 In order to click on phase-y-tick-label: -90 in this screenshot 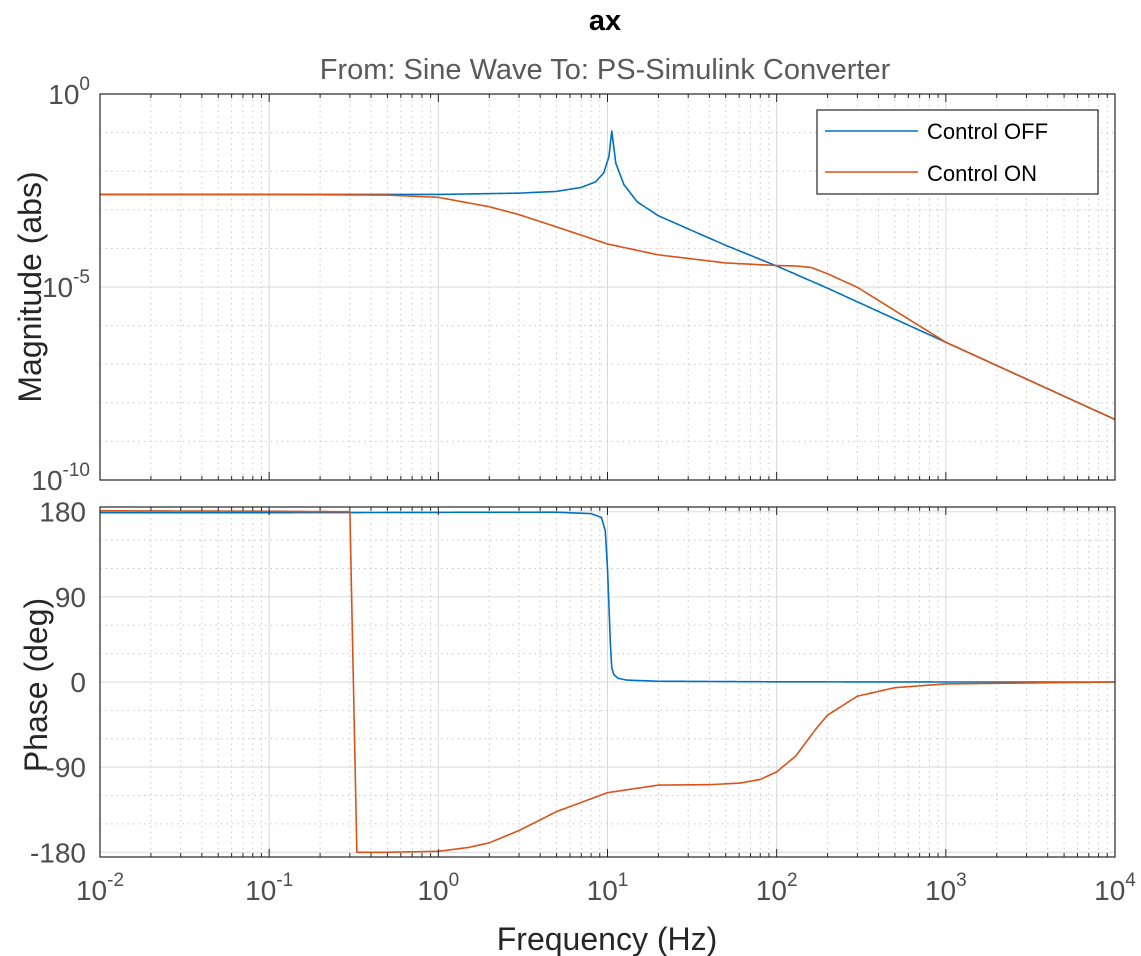, I will do `click(66, 767)`.